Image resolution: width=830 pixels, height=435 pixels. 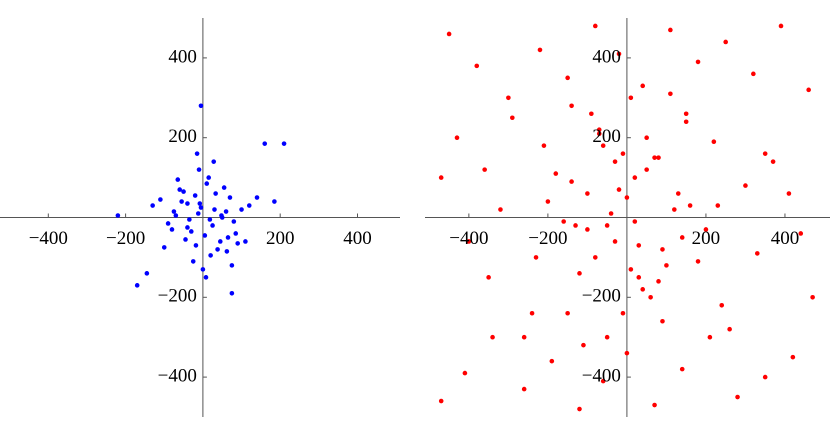 What do you see at coordinates (468, 238) in the screenshot?
I see `x-tick-label: −400` at bounding box center [468, 238].